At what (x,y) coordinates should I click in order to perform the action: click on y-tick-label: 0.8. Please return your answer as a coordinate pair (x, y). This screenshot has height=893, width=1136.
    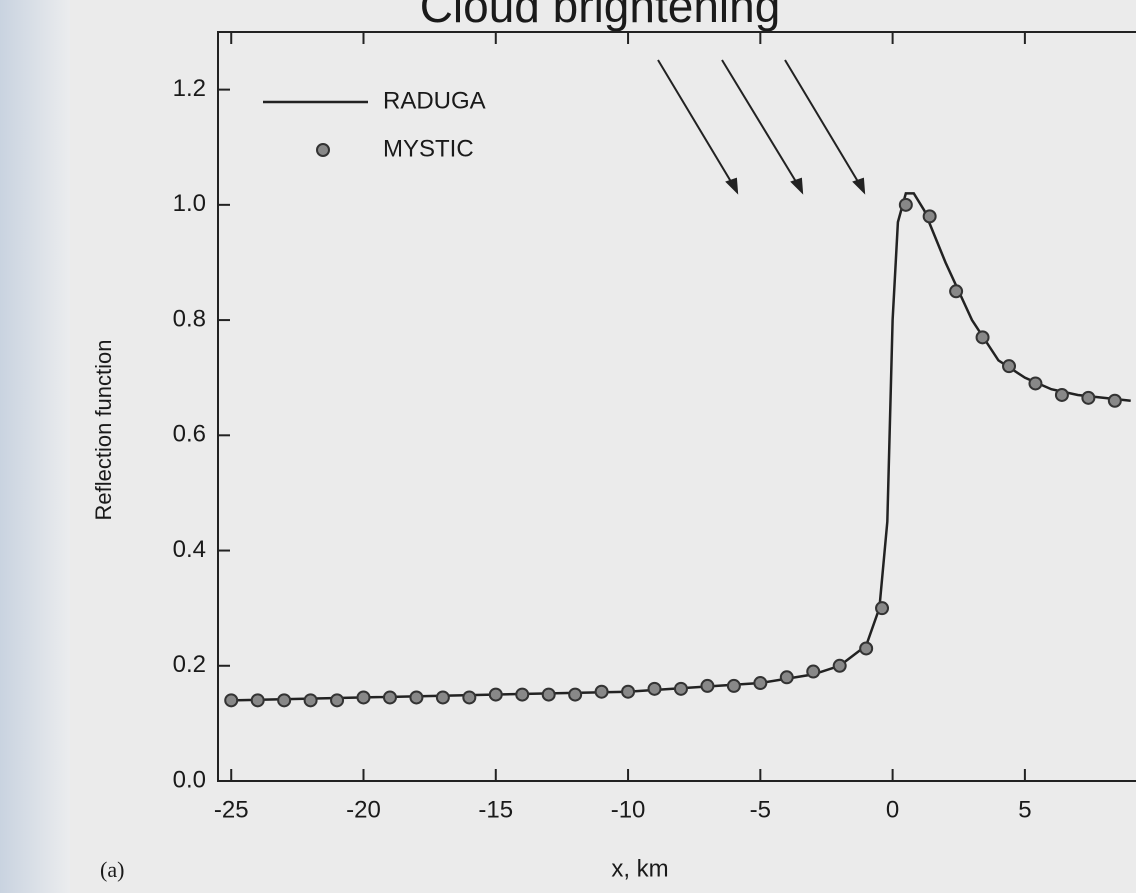
    Looking at the image, I should click on (189, 318).